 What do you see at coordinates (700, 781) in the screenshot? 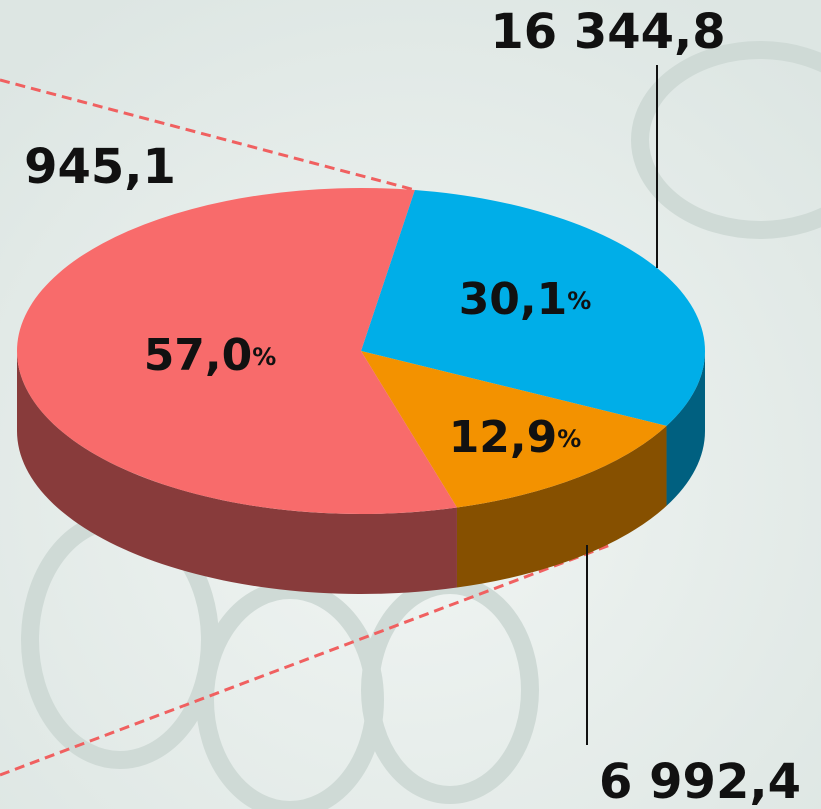
I see `amount-label: 6 992,4` at bounding box center [700, 781].